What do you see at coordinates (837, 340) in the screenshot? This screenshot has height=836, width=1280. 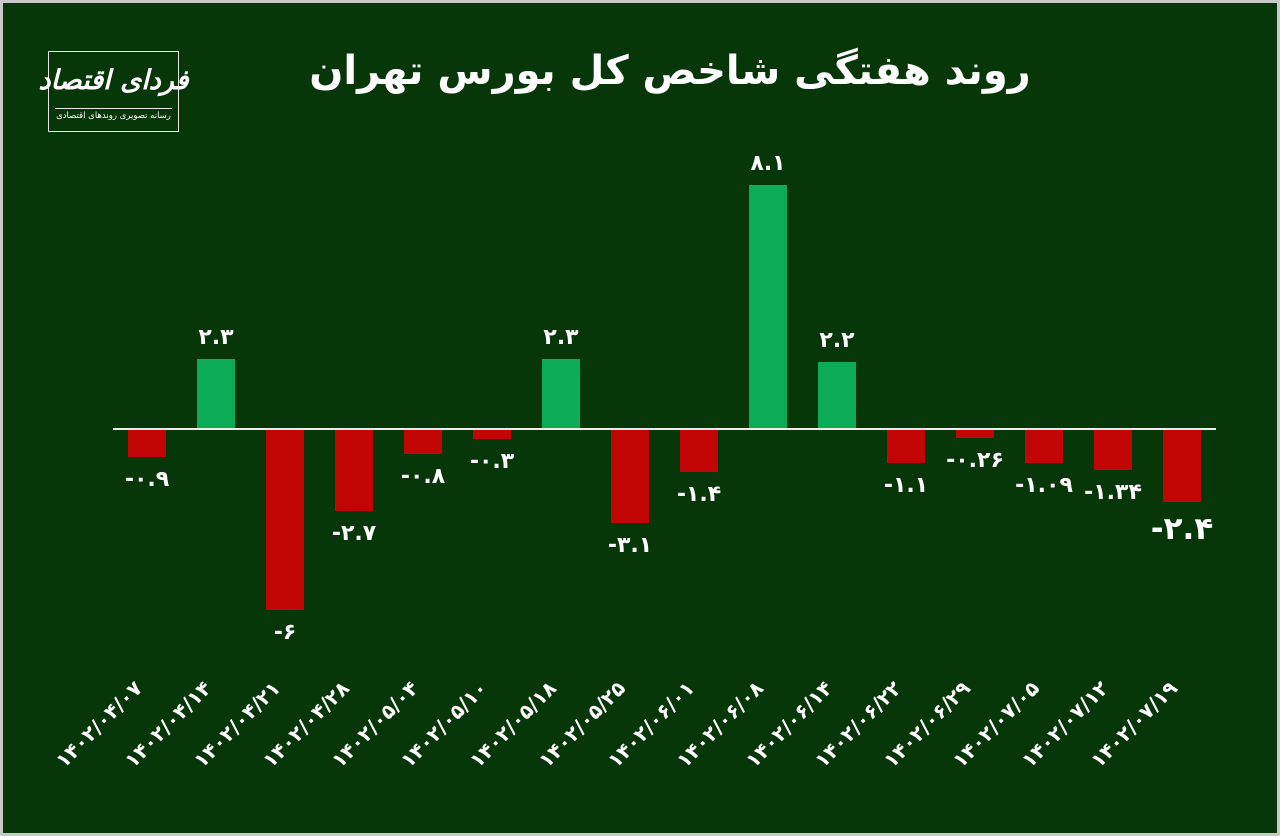 I see `bar-value-label: ۲.۲` at bounding box center [837, 340].